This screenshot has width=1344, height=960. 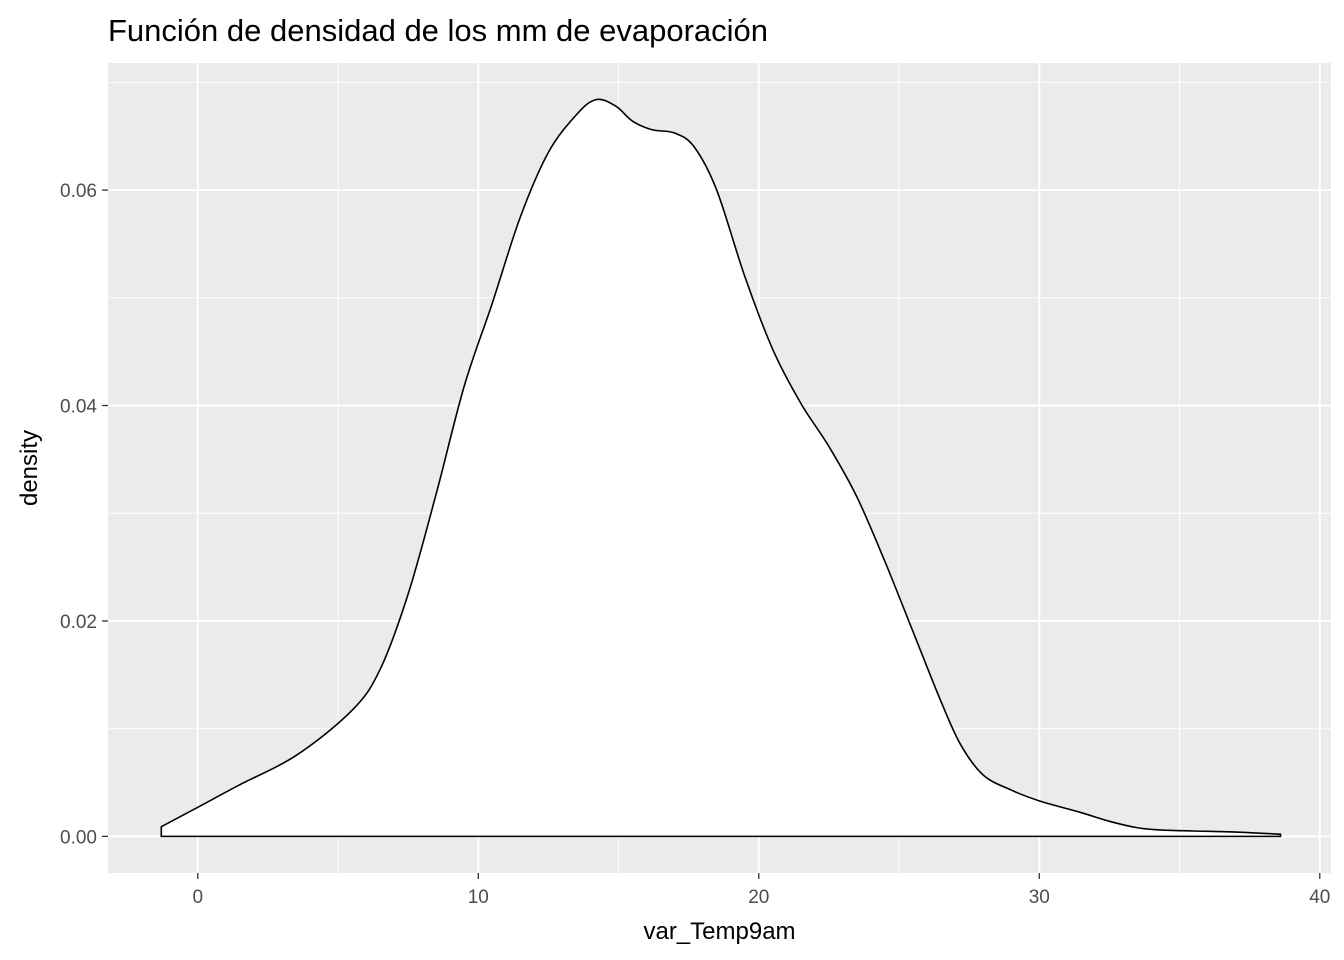 I want to click on y-axis-title: density, so click(x=29, y=468).